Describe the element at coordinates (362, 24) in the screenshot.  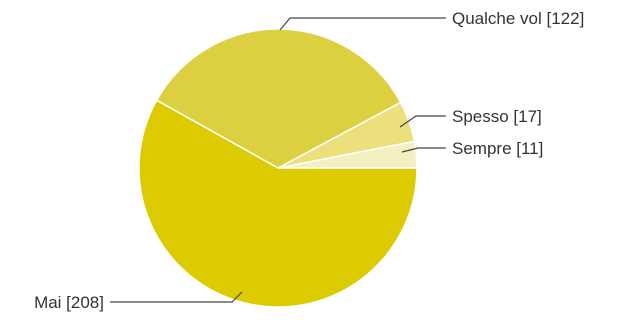
I see `leader-line-qualche-vol` at that location.